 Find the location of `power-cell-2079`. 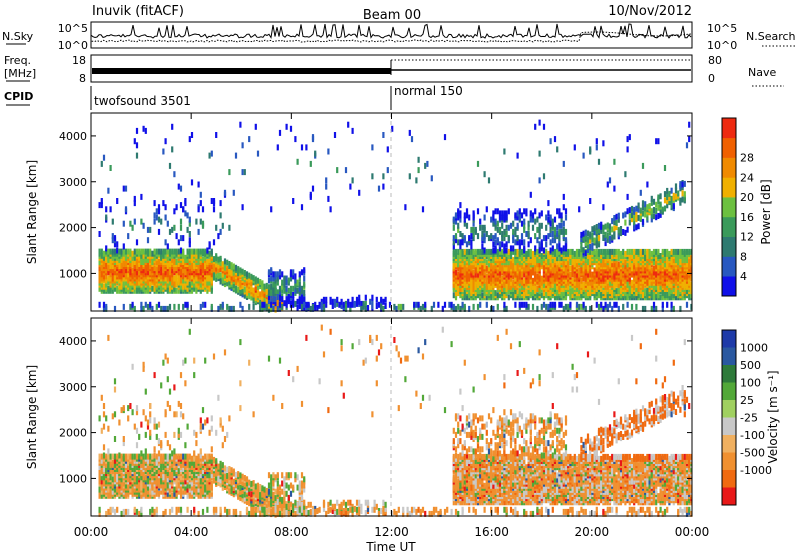

power-cell-2079 is located at coordinates (487, 262).